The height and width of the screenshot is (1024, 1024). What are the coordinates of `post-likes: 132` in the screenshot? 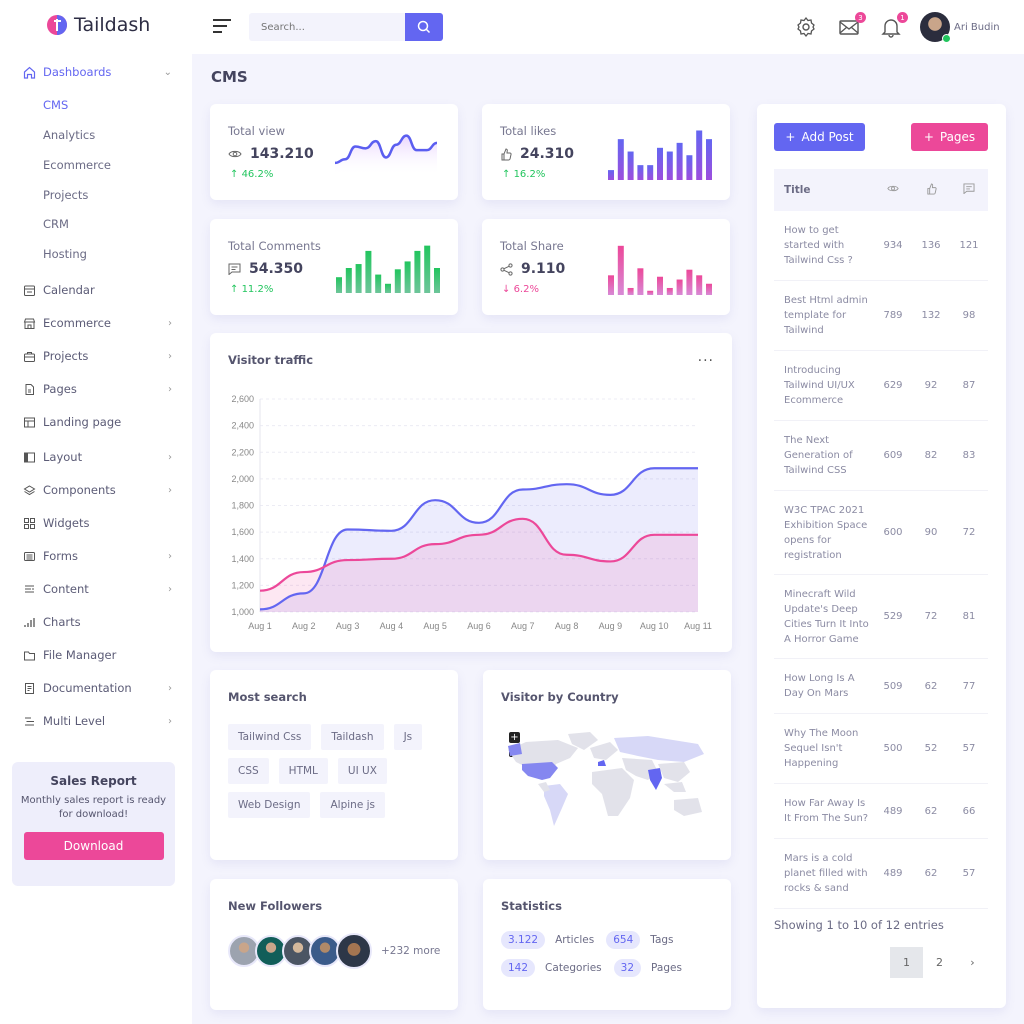 It's located at (931, 315).